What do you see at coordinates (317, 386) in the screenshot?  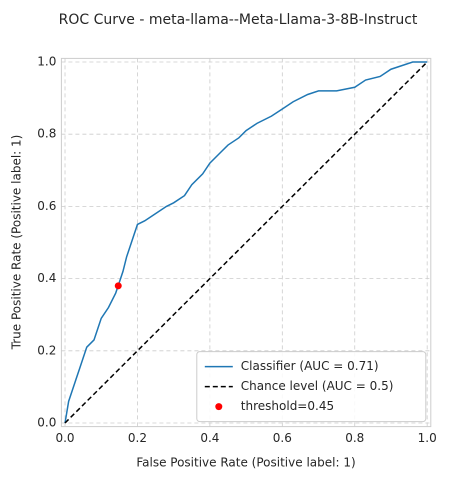 I see `legend-label: Chance level (AUC = 0.5)` at bounding box center [317, 386].